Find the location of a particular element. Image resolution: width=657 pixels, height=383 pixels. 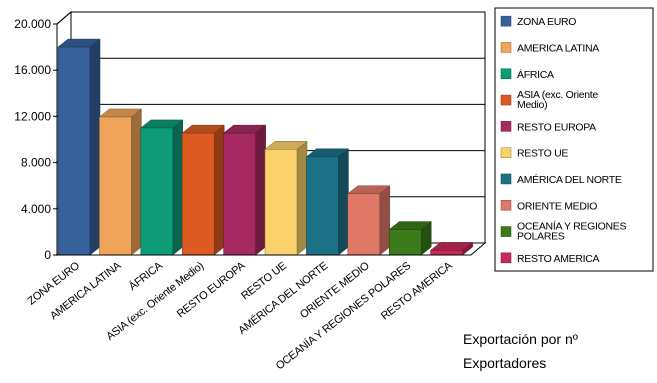

y-tick-label: 20.000 is located at coordinates (32, 24).